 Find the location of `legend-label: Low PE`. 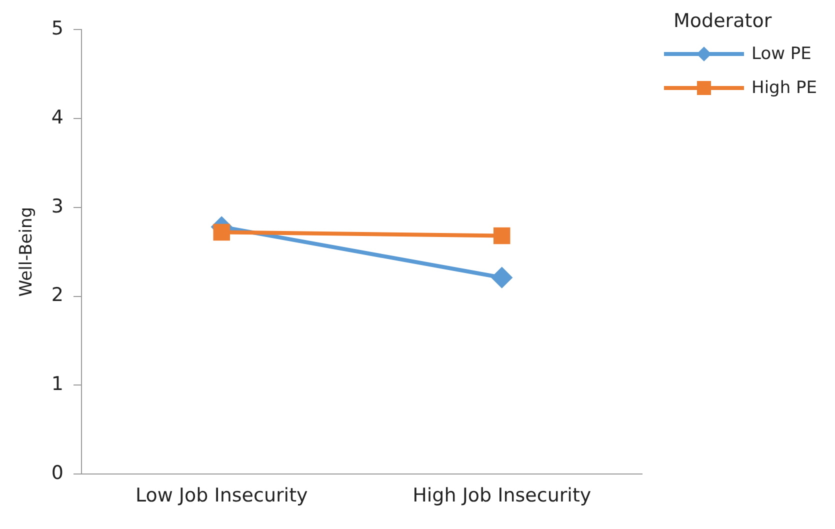

legend-label: Low PE is located at coordinates (782, 54).